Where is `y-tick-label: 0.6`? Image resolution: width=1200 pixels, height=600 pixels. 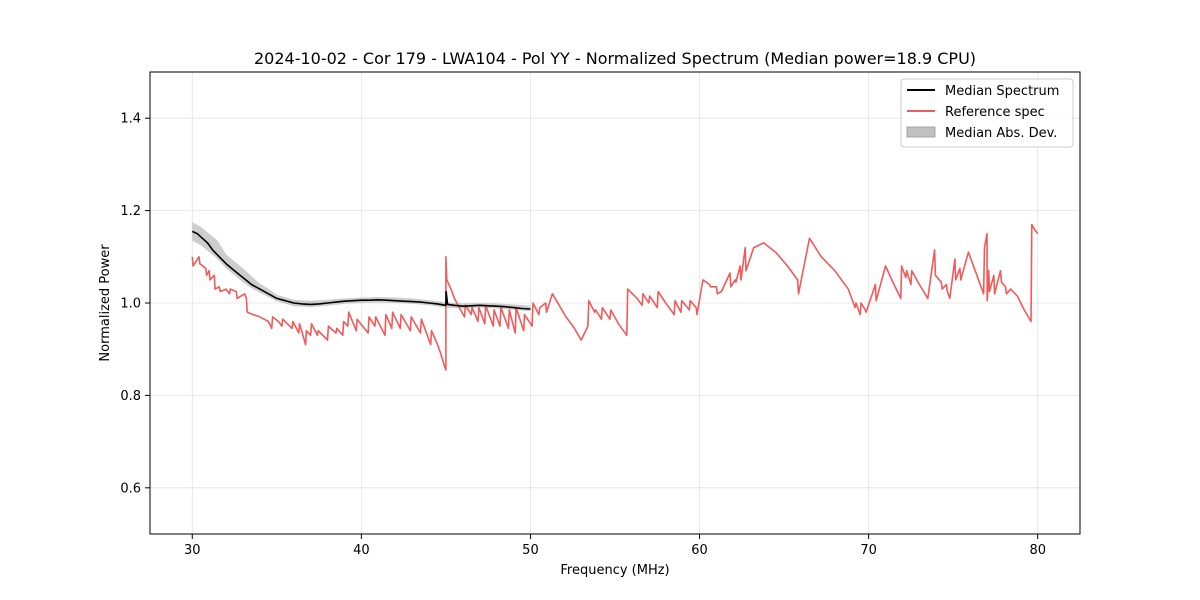
y-tick-label: 0.6 is located at coordinates (130, 488).